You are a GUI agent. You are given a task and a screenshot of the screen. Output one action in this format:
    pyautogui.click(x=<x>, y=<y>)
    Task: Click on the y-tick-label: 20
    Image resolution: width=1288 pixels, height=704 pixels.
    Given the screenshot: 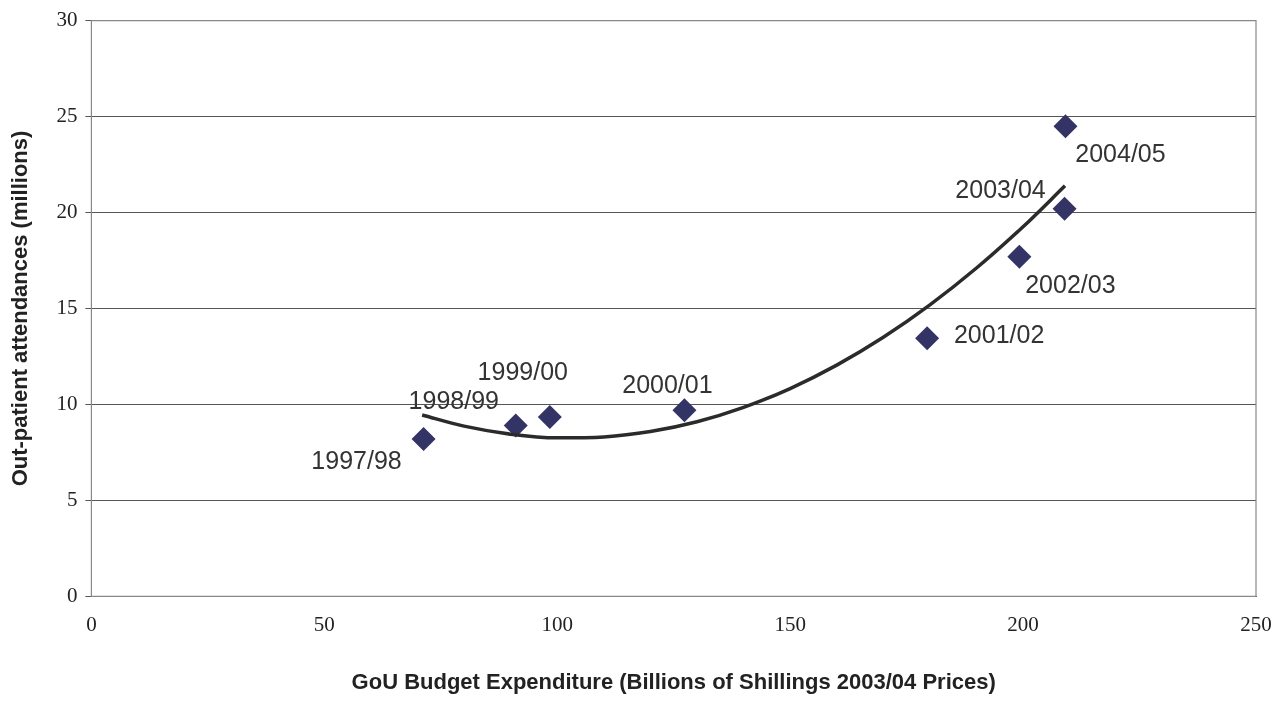 What is the action you would take?
    pyautogui.click(x=67, y=211)
    